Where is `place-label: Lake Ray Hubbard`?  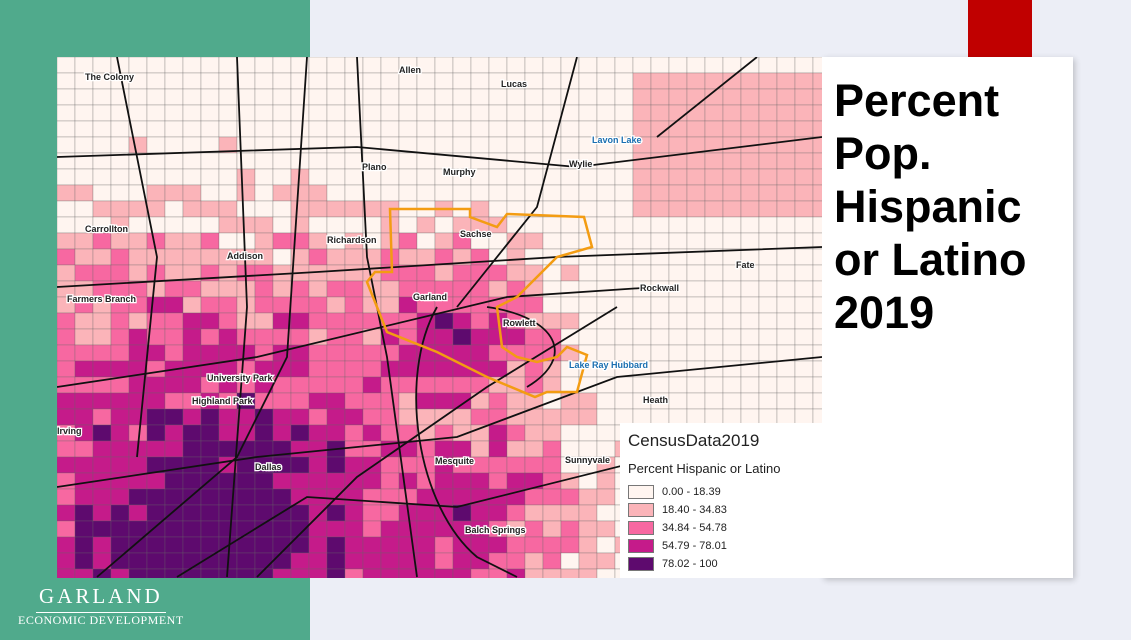 place-label: Lake Ray Hubbard is located at coordinates (608, 365).